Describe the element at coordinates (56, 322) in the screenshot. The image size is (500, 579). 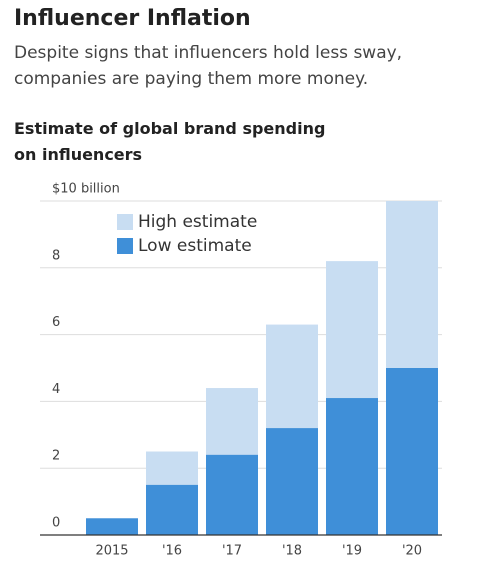
I see `y-tick-label: 6` at that location.